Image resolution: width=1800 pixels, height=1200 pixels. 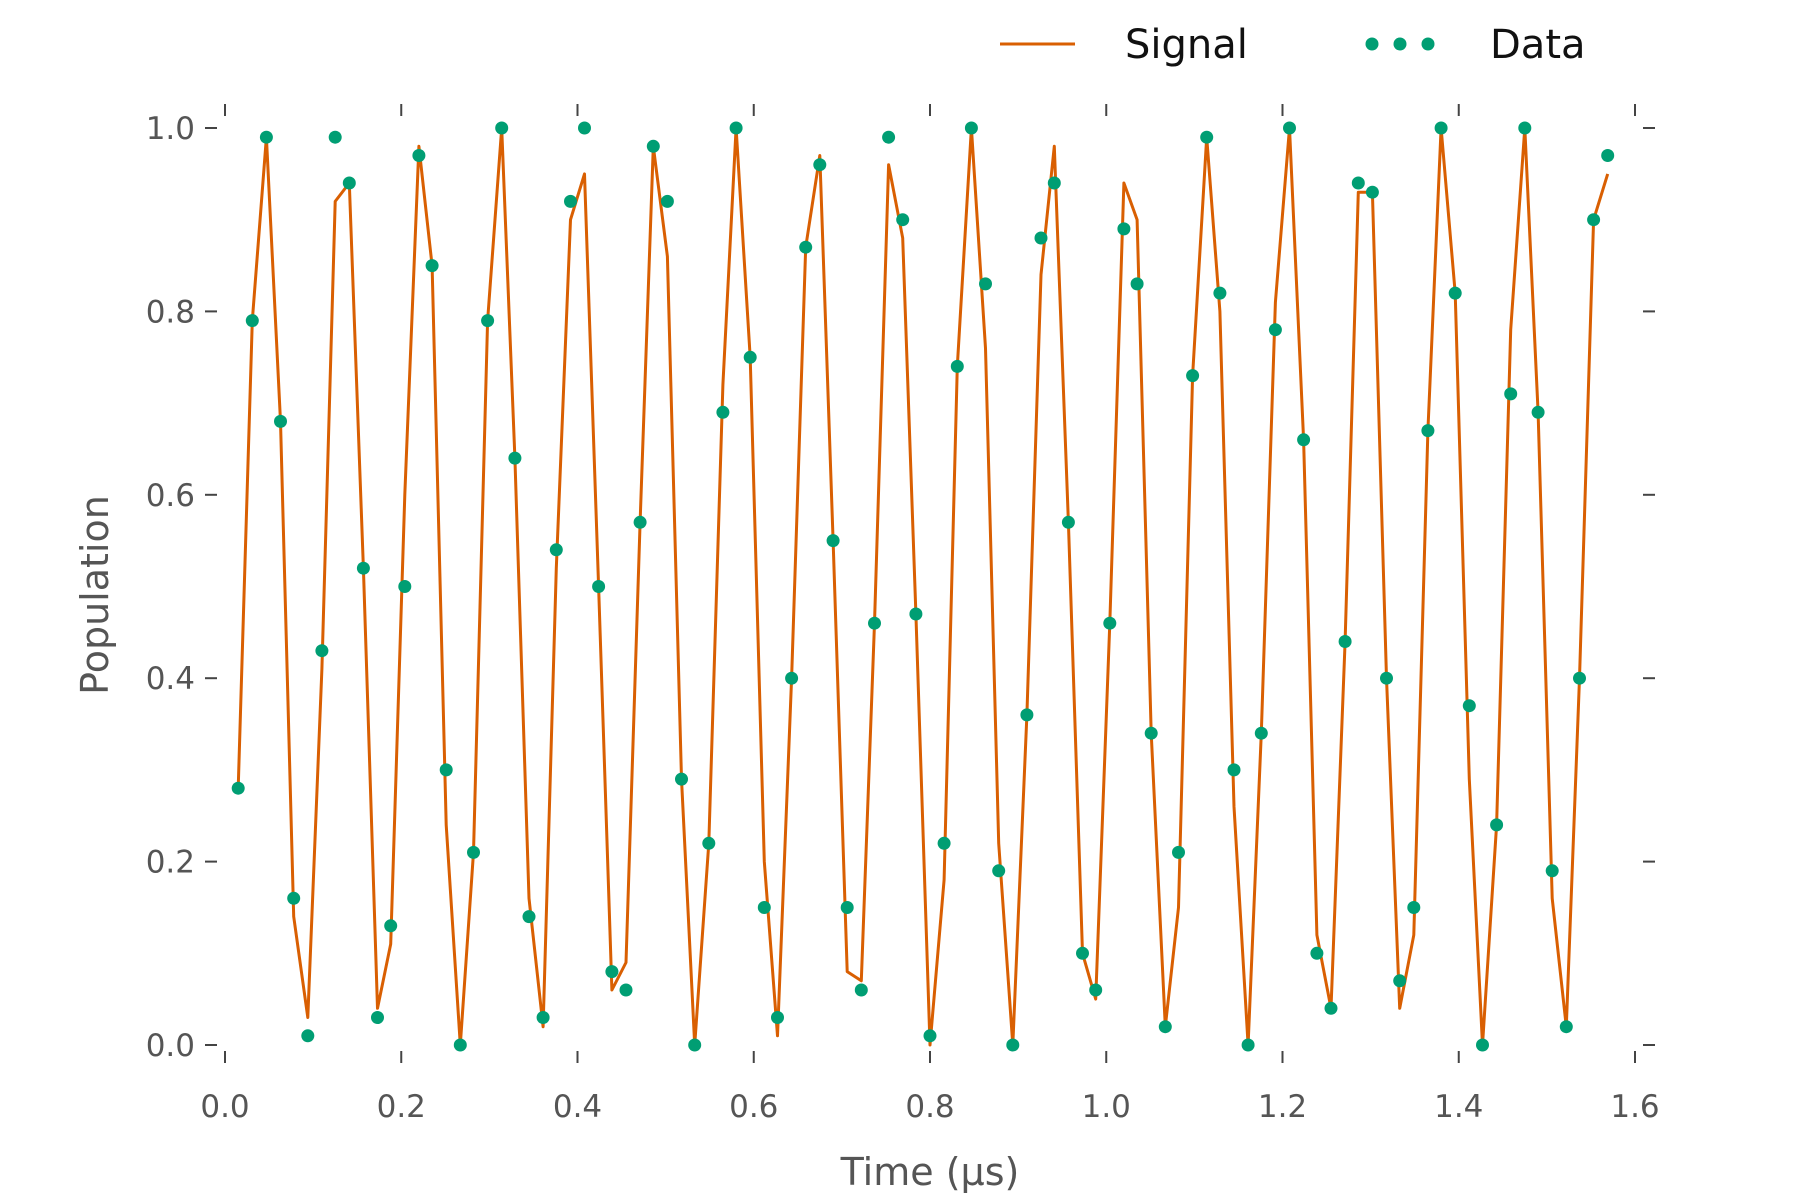 What do you see at coordinates (95, 595) in the screenshot?
I see `y-axis-label: Population` at bounding box center [95, 595].